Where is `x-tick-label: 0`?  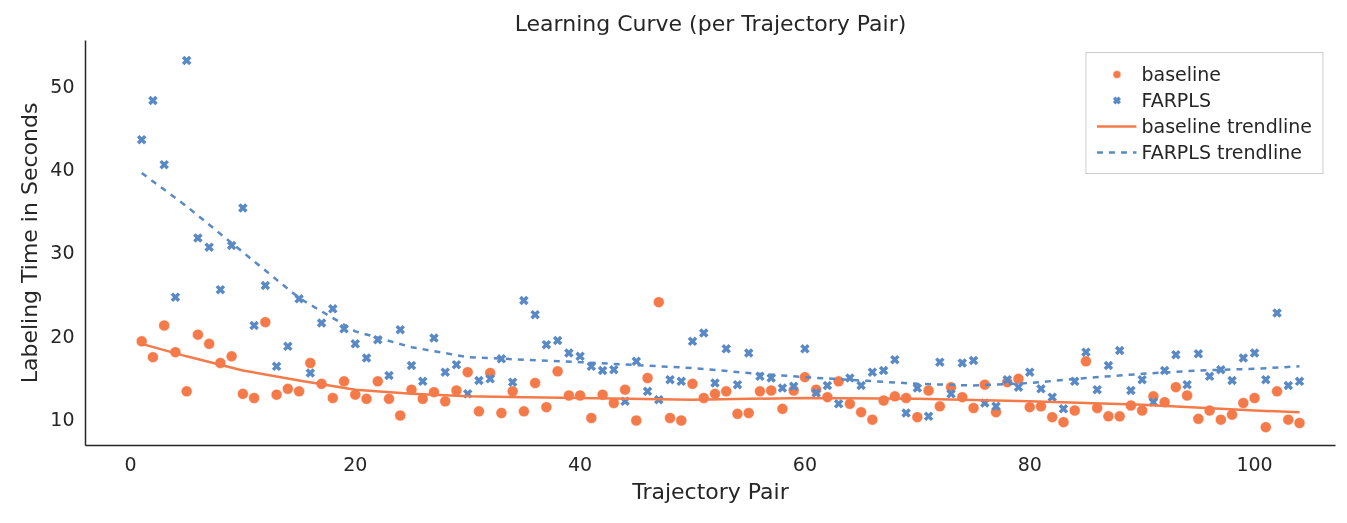
x-tick-label: 0 is located at coordinates (130, 463).